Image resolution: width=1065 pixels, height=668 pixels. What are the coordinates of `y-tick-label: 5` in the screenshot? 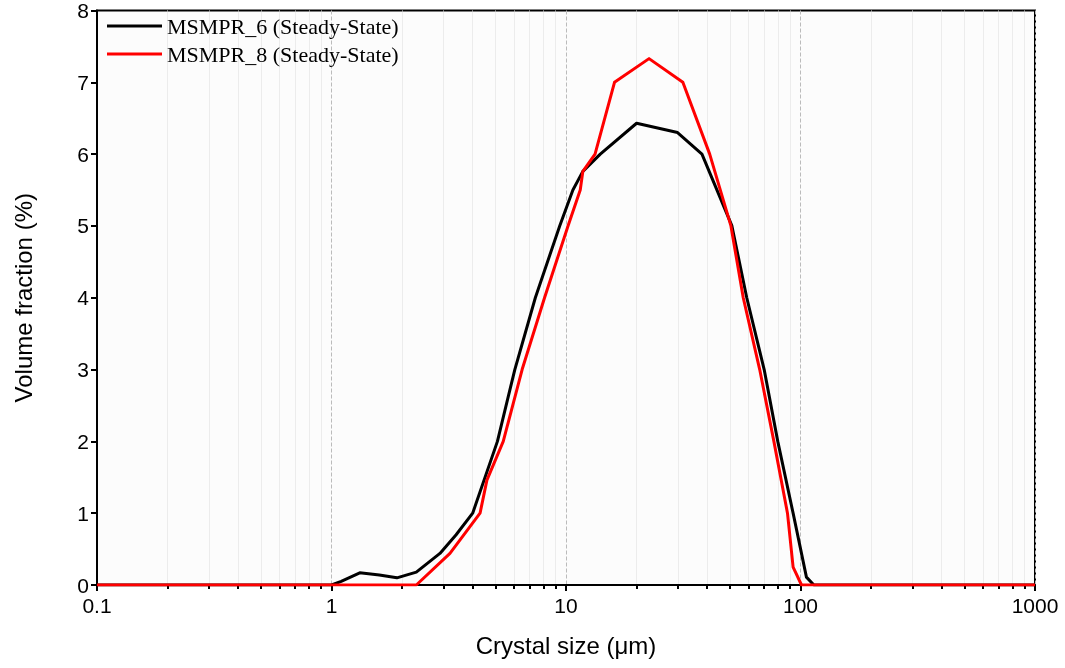 It's located at (83, 226).